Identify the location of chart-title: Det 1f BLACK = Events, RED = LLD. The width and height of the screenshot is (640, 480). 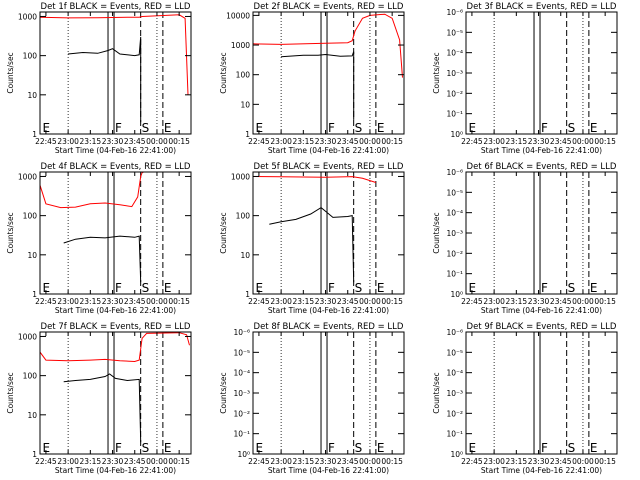
(116, 7).